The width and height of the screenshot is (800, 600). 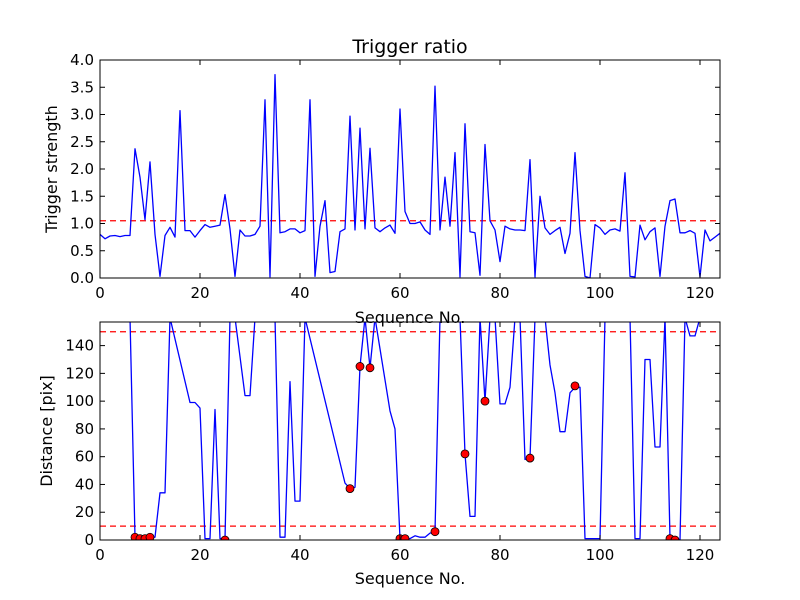 I want to click on top-y-tick-label: 2.5, so click(x=82, y=142).